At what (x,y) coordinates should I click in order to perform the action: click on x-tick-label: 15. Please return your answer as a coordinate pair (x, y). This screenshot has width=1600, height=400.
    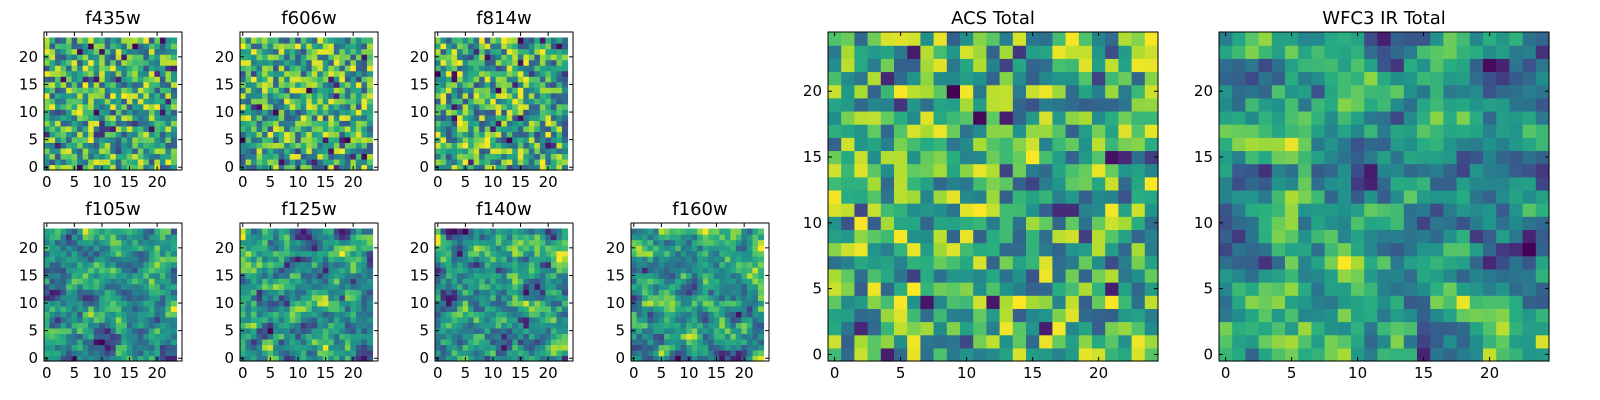
    Looking at the image, I should click on (129, 182).